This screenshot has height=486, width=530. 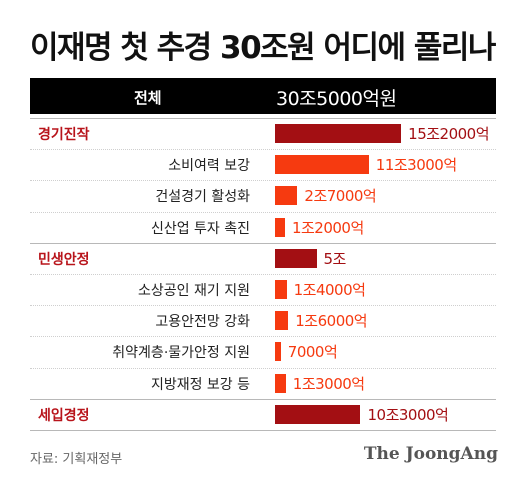 I want to click on total-header-bar, so click(x=263, y=96).